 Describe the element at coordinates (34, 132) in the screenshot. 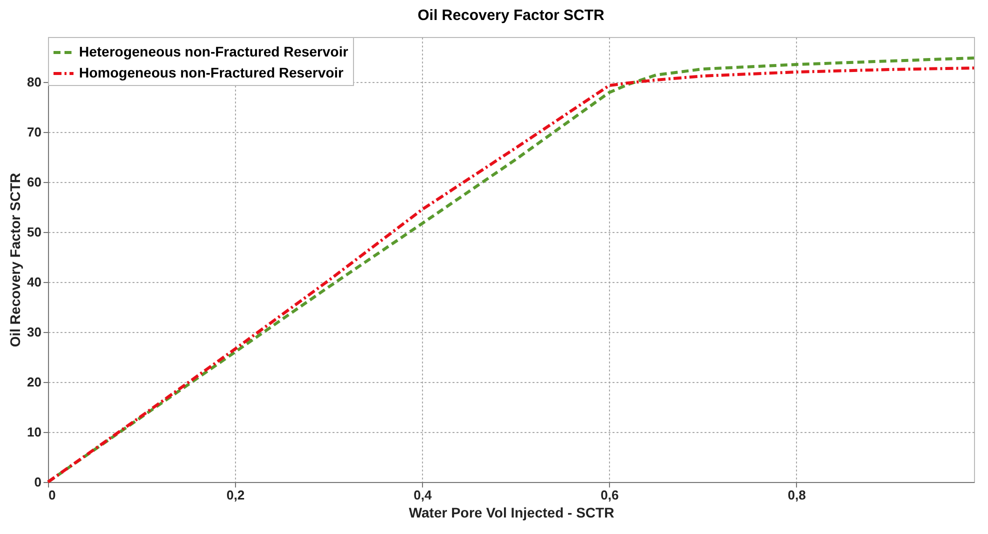

I see `y-tick-label: 70` at that location.